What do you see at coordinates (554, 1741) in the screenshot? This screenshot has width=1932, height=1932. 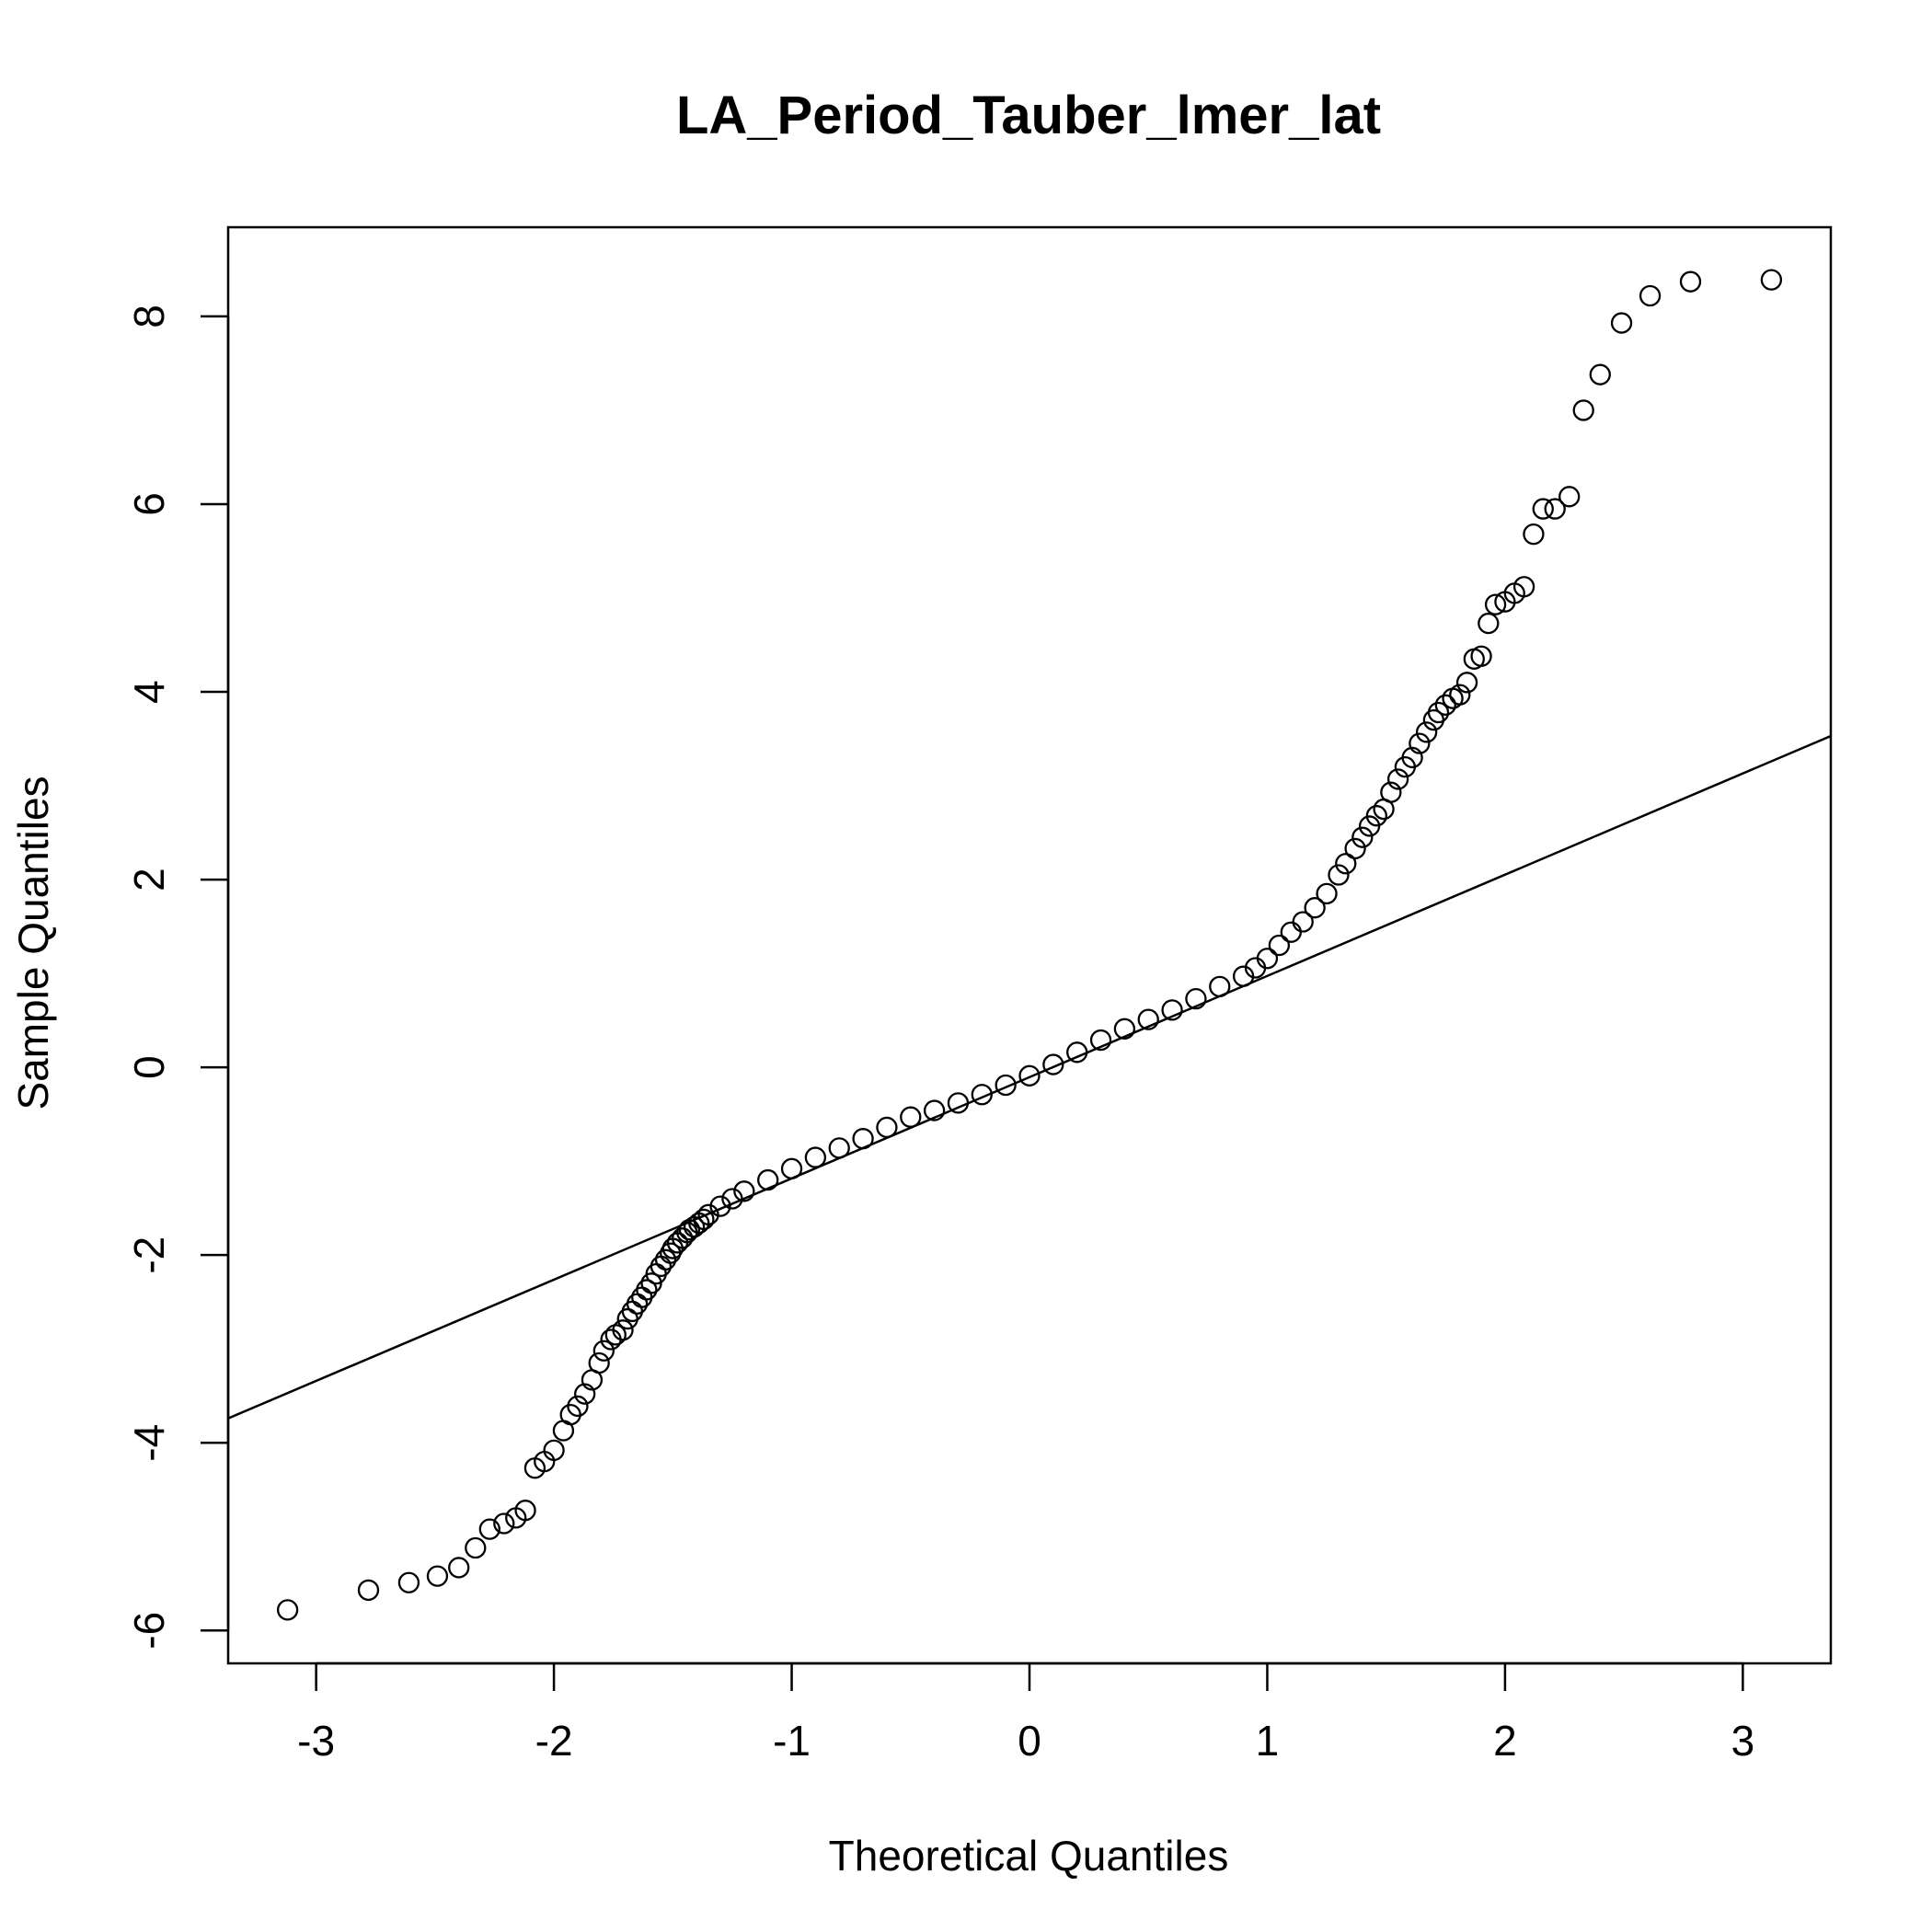 I see `x-tick-label: -2` at bounding box center [554, 1741].